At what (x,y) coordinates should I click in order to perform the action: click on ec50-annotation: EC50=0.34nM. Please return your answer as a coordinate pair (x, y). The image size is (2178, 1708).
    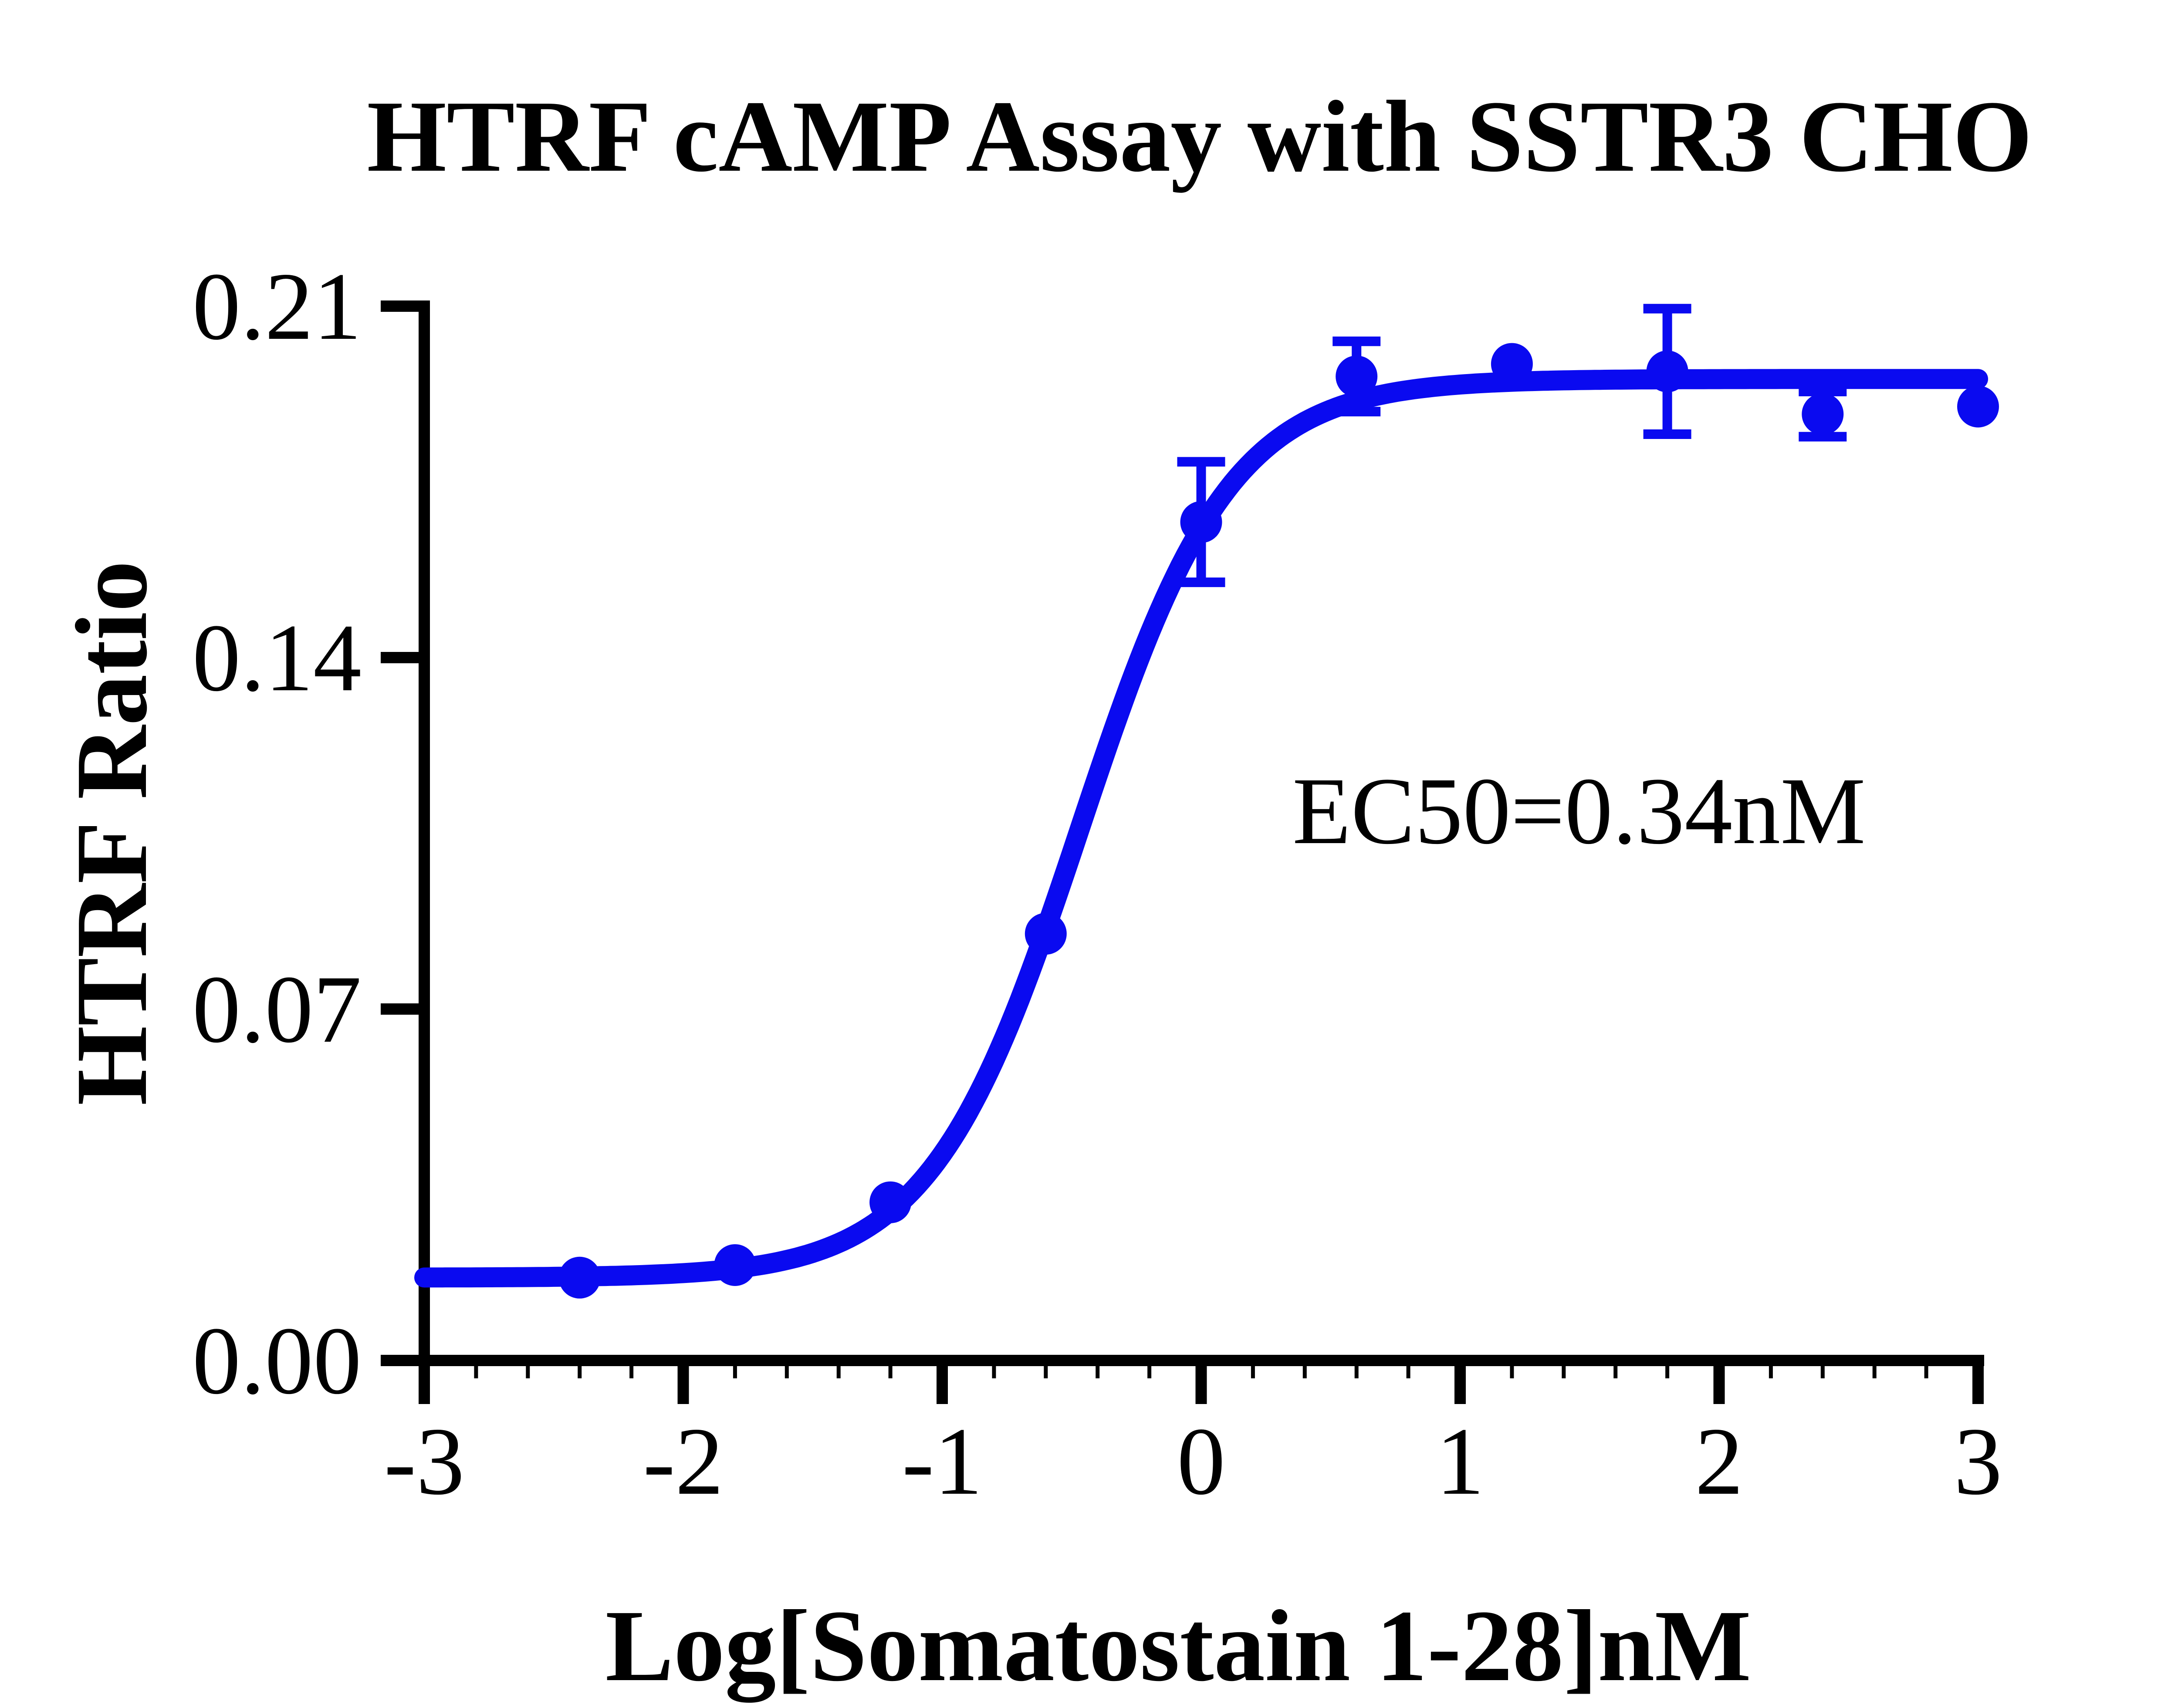
    Looking at the image, I should click on (1579, 811).